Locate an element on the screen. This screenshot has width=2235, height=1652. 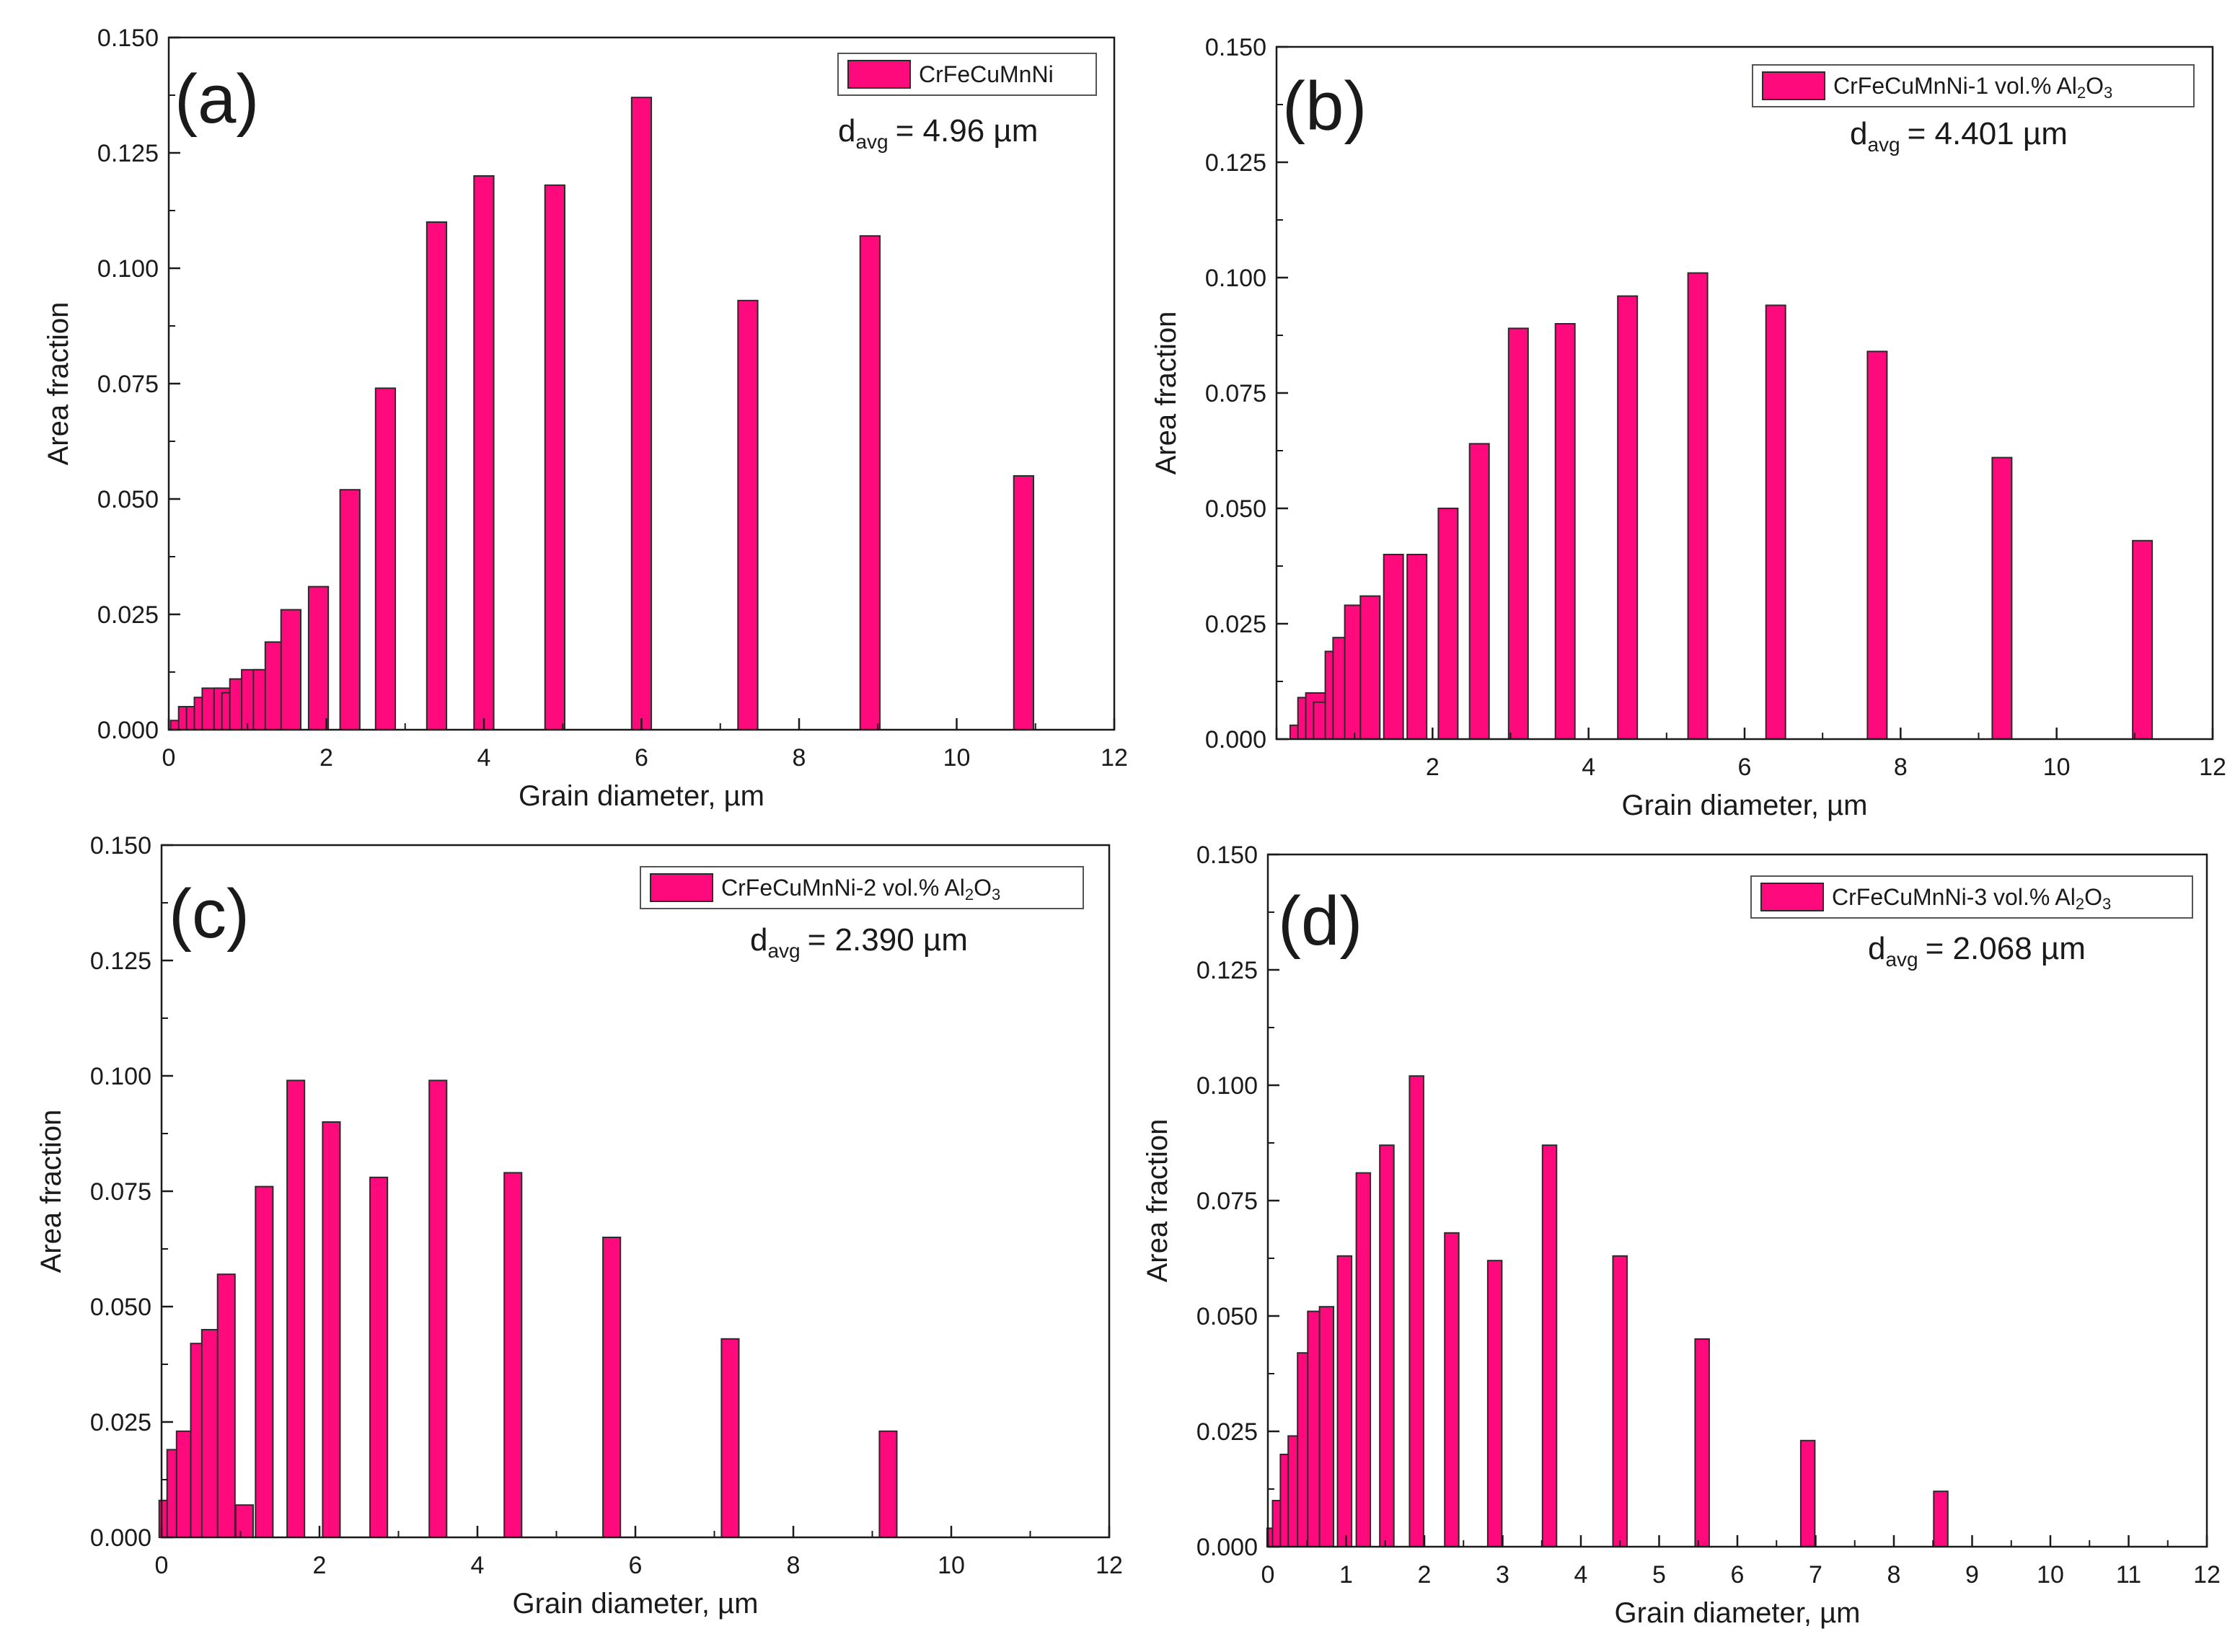
legend-label: CrFeCuMnNi-3 vol.% Al2O3 is located at coordinates (1971, 898).